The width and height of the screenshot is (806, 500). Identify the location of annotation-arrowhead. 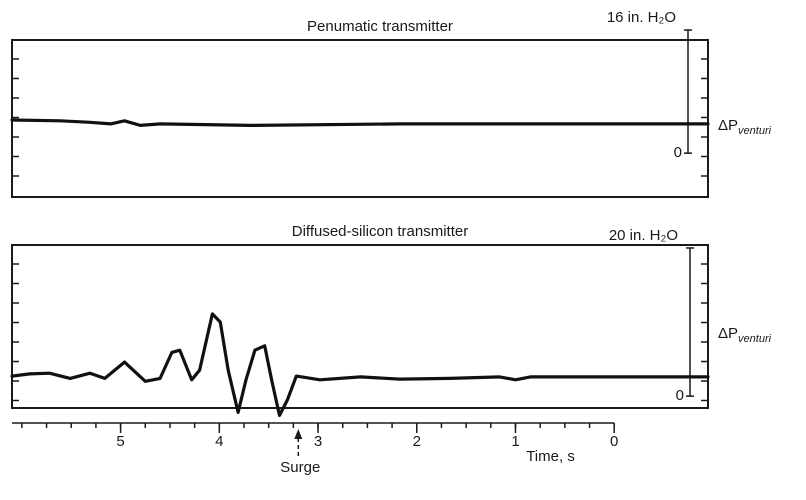
(298, 434).